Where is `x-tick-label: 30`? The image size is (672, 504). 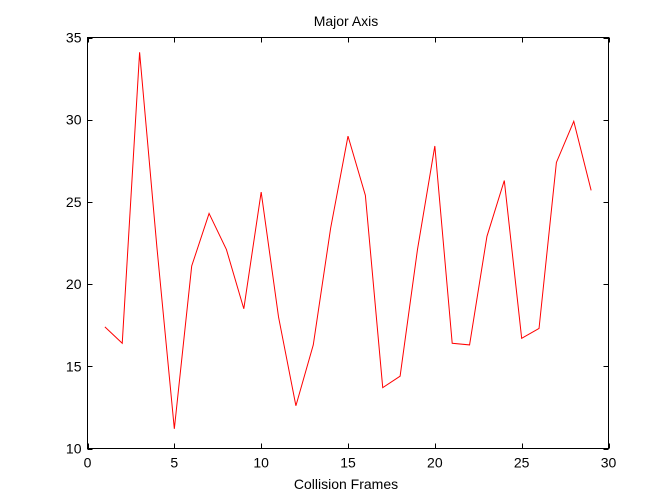 x-tick-label: 30 is located at coordinates (609, 463).